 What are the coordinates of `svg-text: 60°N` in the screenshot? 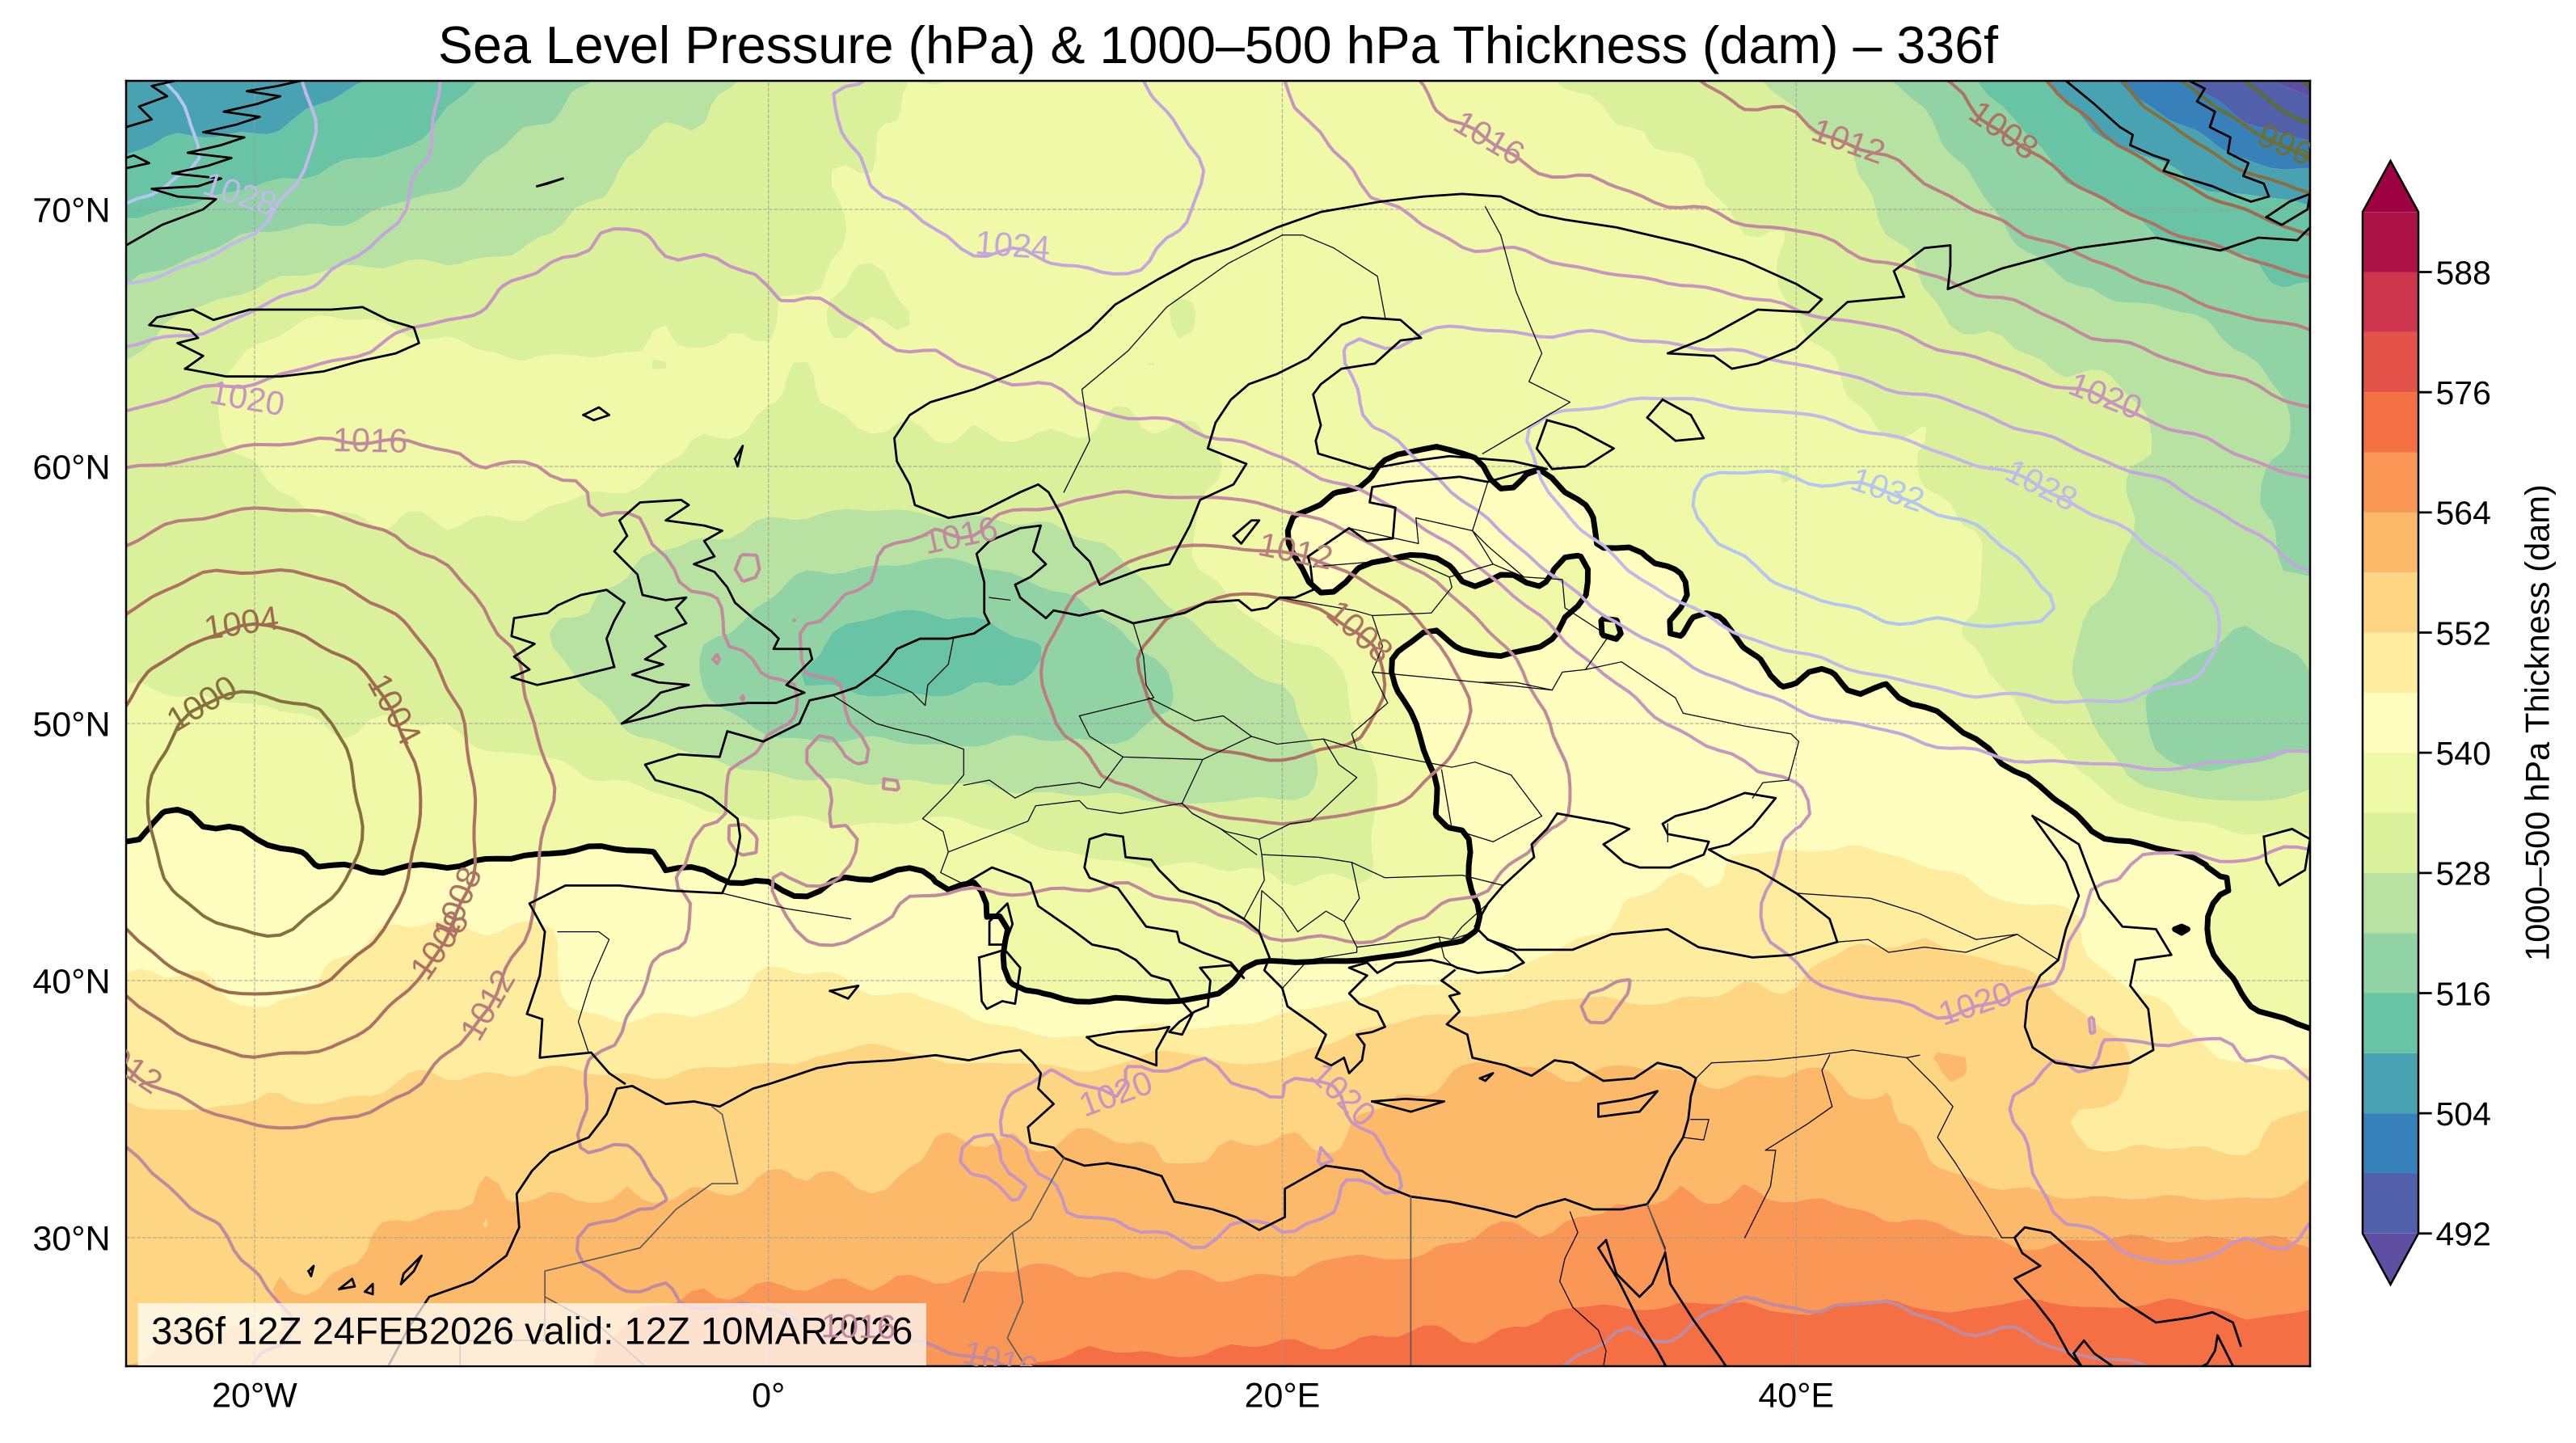 It's located at (71, 468).